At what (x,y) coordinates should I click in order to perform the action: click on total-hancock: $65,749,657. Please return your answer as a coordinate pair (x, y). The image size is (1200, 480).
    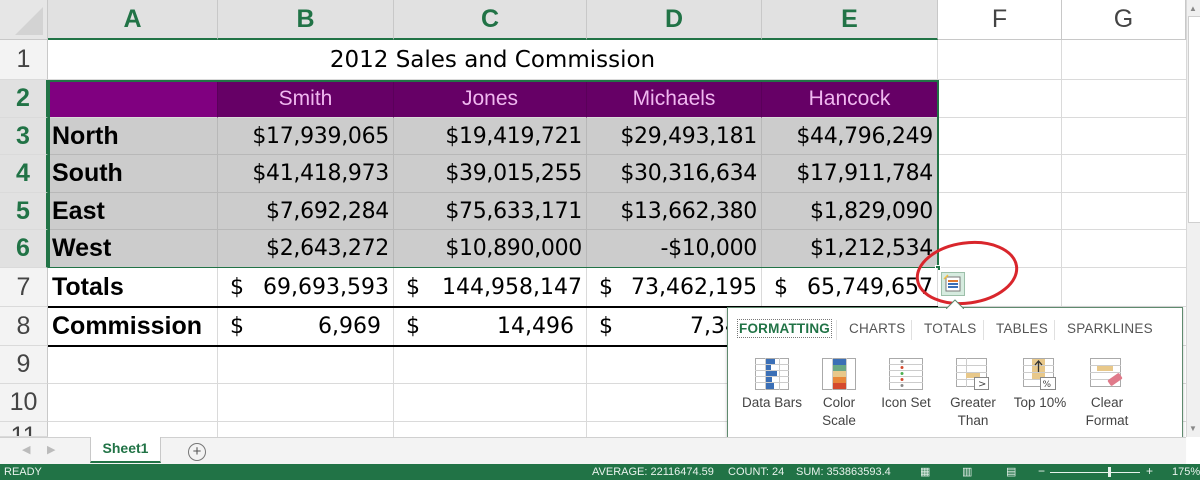
    Looking at the image, I should click on (850, 287).